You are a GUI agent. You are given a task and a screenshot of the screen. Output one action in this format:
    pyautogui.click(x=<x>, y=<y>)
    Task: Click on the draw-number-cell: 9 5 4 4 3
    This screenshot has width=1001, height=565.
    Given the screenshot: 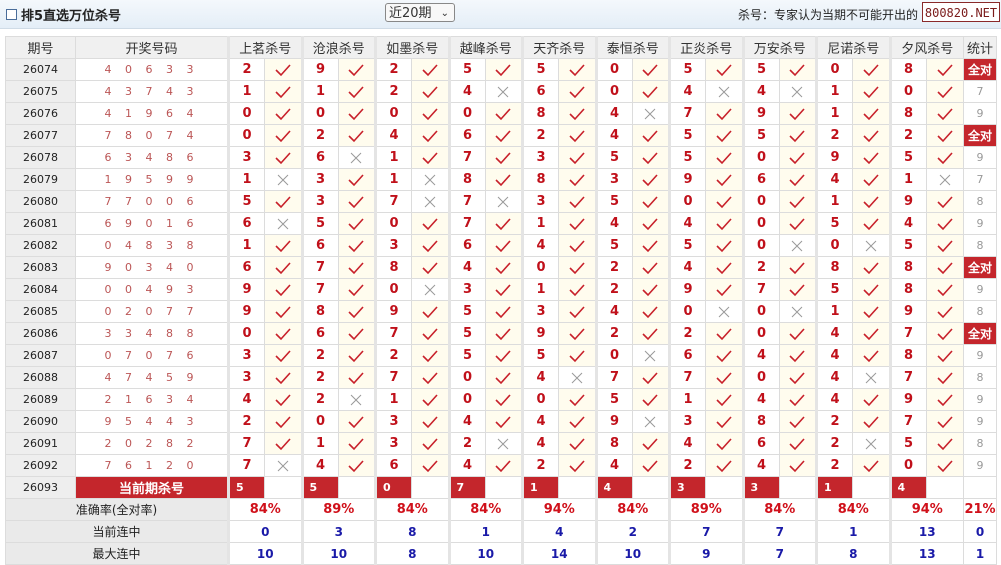 What is the action you would take?
    pyautogui.click(x=152, y=421)
    